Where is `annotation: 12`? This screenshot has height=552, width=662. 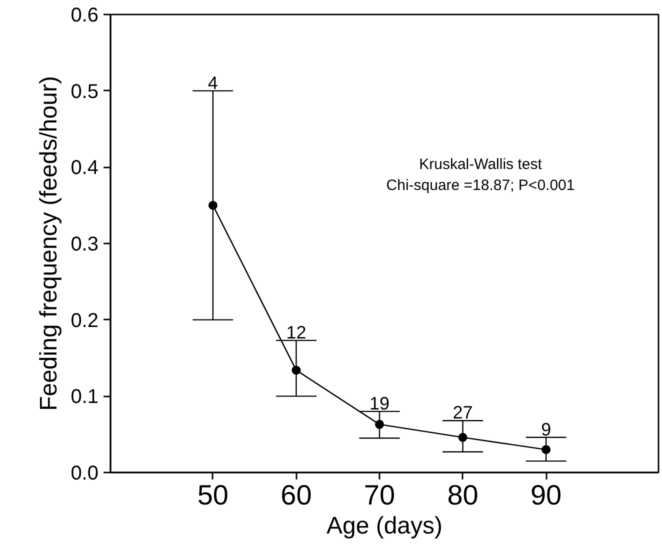 annotation: 12 is located at coordinates (296, 332).